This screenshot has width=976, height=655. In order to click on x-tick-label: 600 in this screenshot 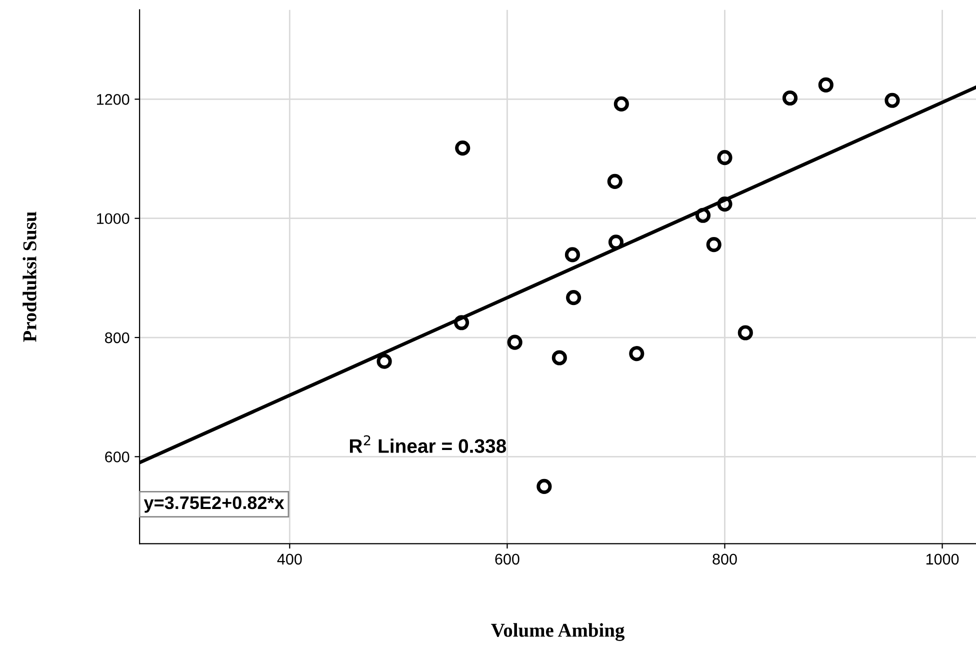, I will do `click(507, 559)`.